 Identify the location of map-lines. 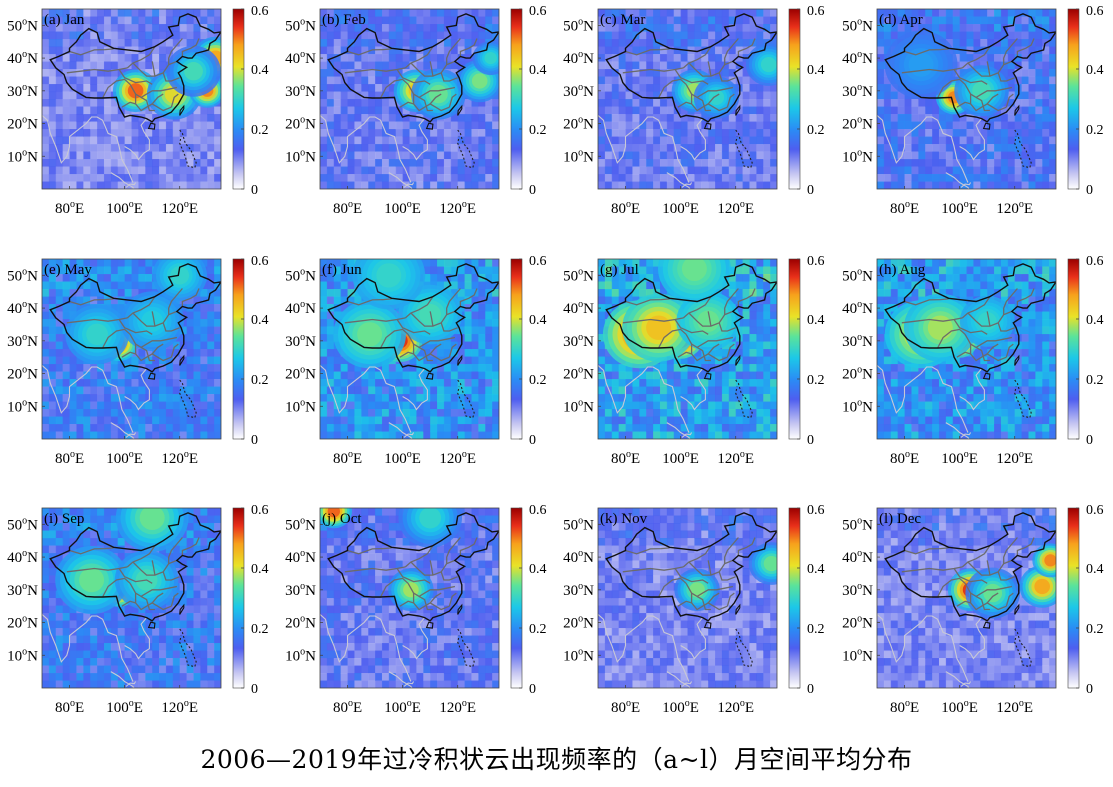
(966, 101).